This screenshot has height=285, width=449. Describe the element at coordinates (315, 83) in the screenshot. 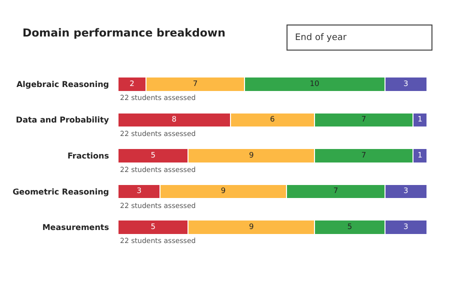

I see `data-label: 10` at that location.